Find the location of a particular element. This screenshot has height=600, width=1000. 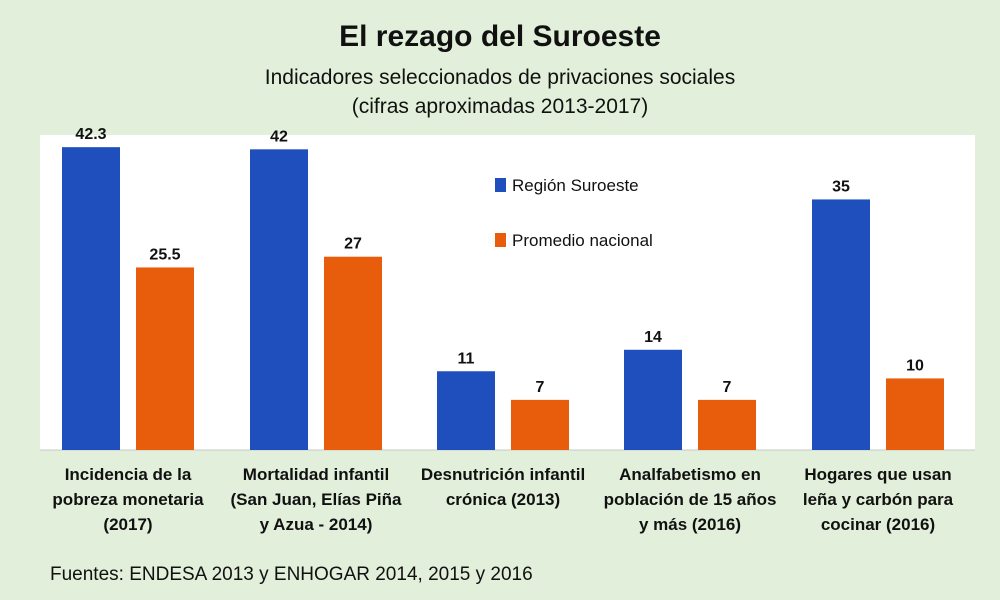

legend-label: Región Suroeste is located at coordinates (575, 185).